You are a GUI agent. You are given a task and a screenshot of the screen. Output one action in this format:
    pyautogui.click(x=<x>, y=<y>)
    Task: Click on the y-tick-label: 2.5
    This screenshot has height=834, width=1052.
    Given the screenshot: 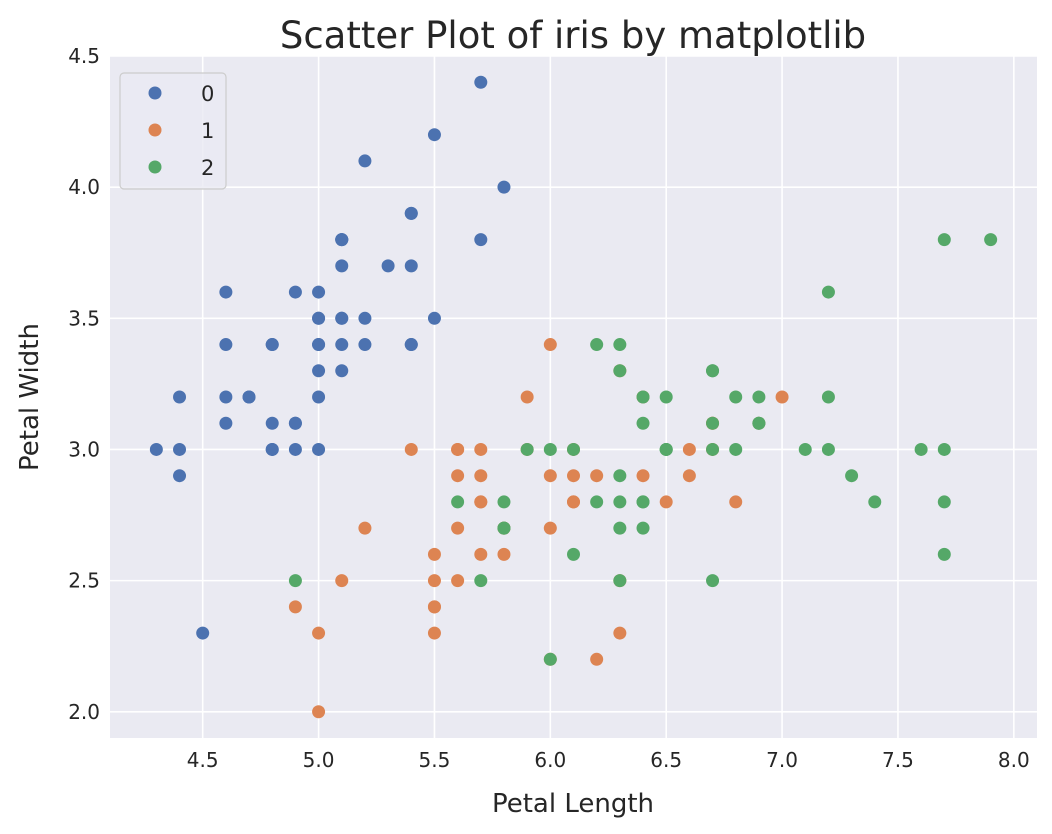 What is the action you would take?
    pyautogui.click(x=84, y=581)
    